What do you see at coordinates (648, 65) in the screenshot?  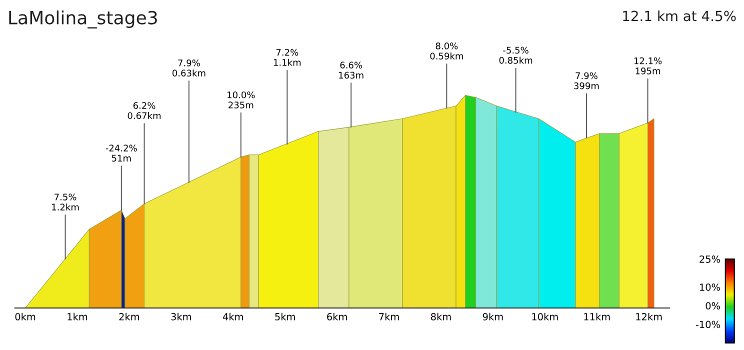 I see `annotation: 12.1% 195m` at bounding box center [648, 65].